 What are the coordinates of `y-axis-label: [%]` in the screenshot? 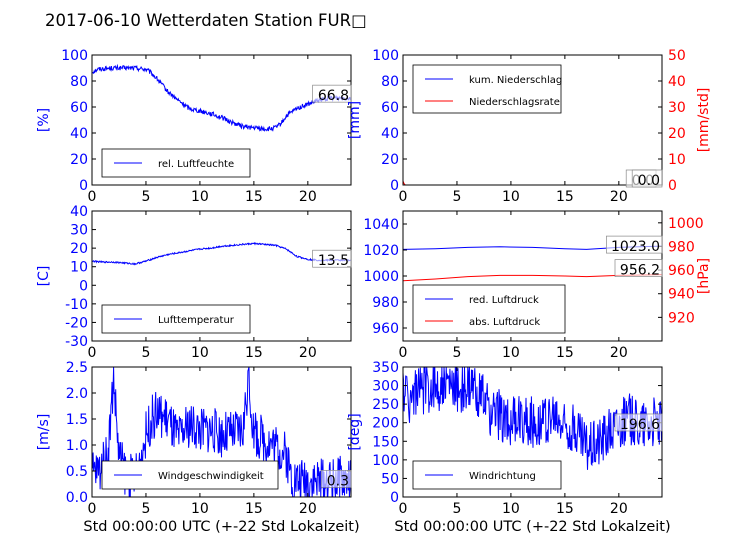 It's located at (44, 120).